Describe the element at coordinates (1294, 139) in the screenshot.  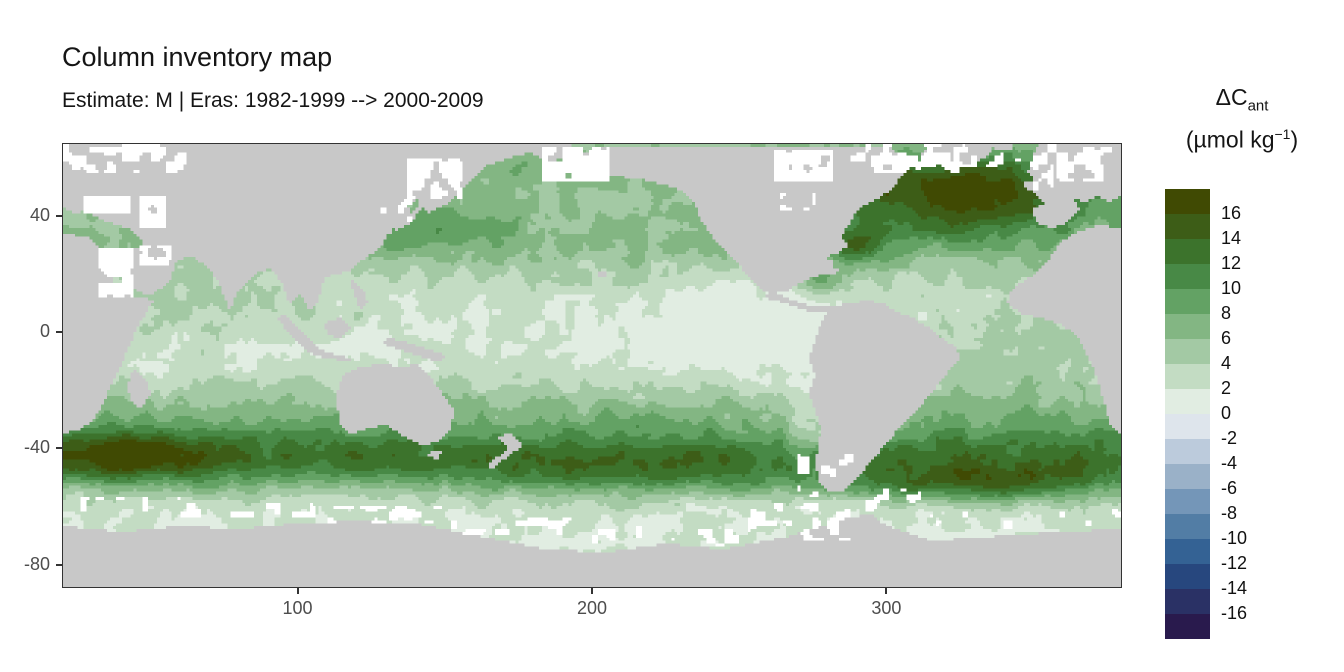
I see `legend-units-close: )` at that location.